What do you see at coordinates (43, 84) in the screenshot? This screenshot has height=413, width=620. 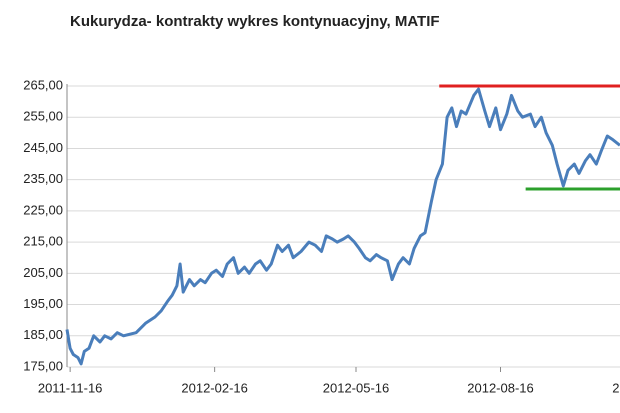 I see `y-tick-label: 265,00` at bounding box center [43, 84].